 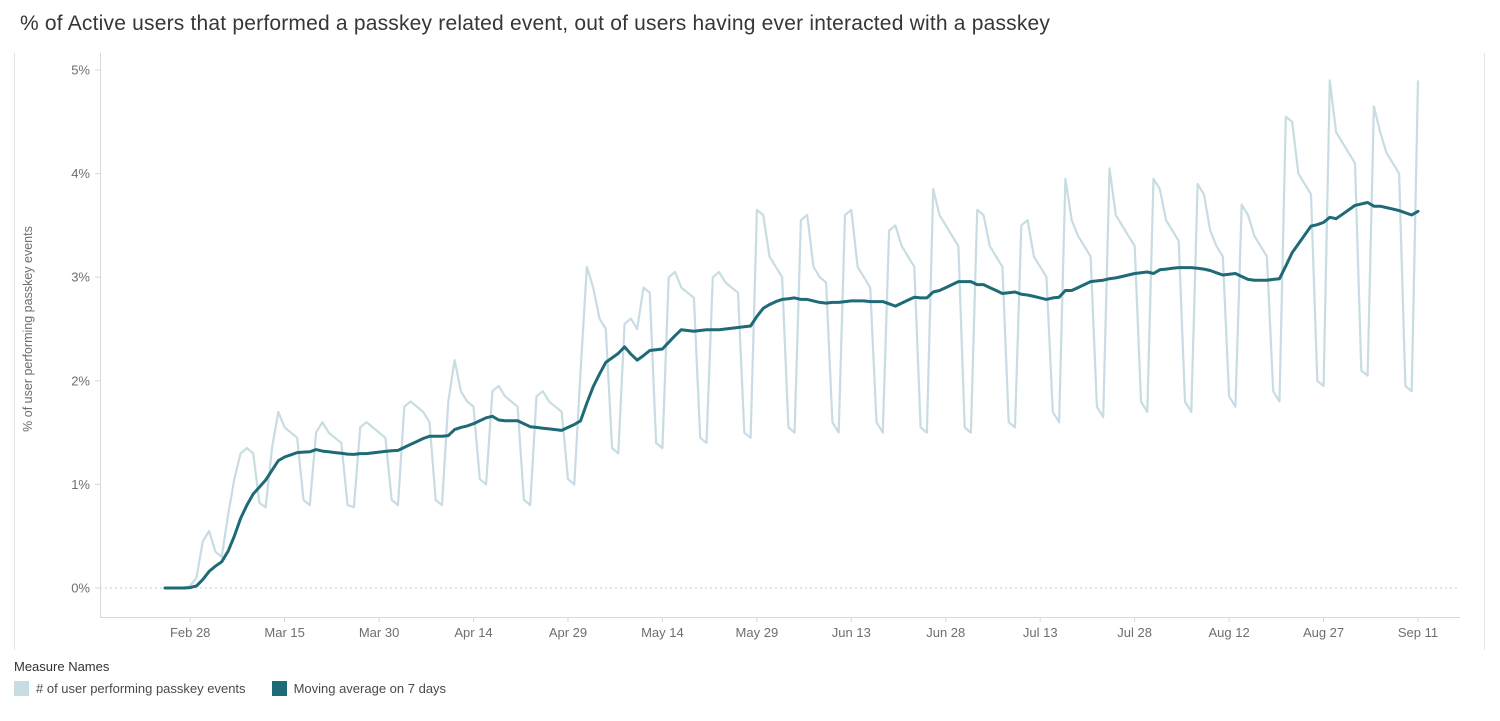 What do you see at coordinates (80, 380) in the screenshot?
I see `y-tick-label: 2%` at bounding box center [80, 380].